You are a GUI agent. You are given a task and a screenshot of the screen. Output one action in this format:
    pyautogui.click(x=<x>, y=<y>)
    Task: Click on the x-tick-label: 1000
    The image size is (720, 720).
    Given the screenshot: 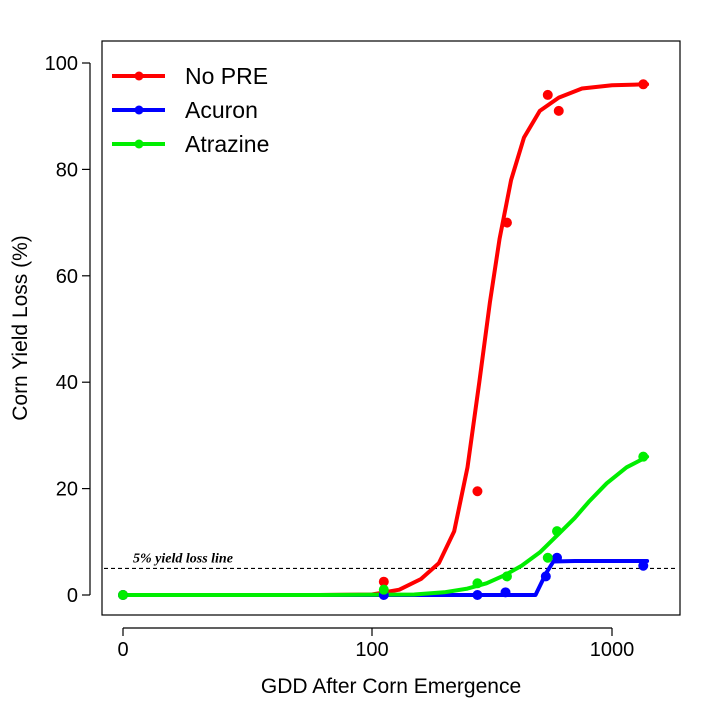 What is the action you would take?
    pyautogui.click(x=612, y=650)
    